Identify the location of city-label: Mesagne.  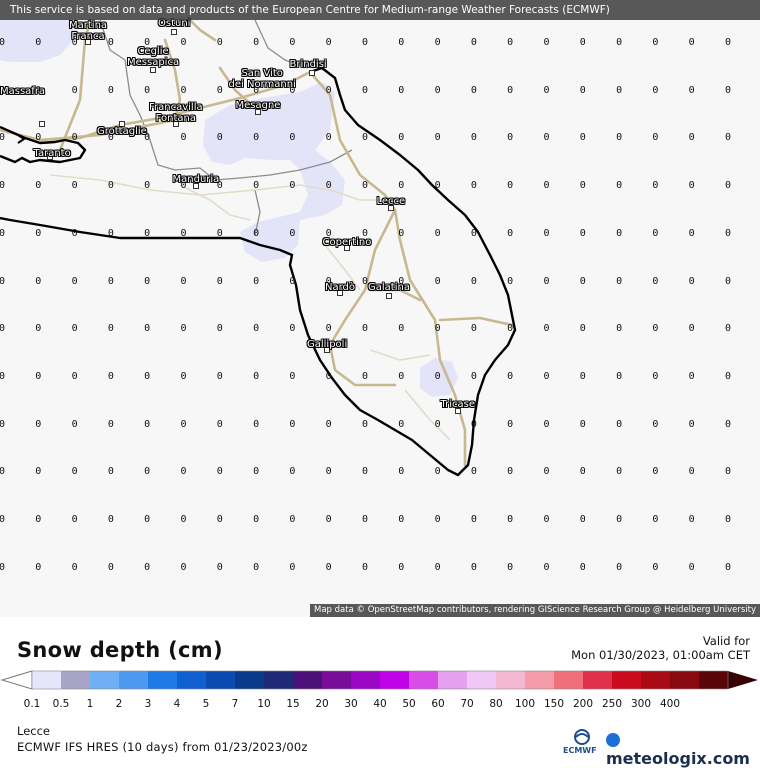
(258, 105).